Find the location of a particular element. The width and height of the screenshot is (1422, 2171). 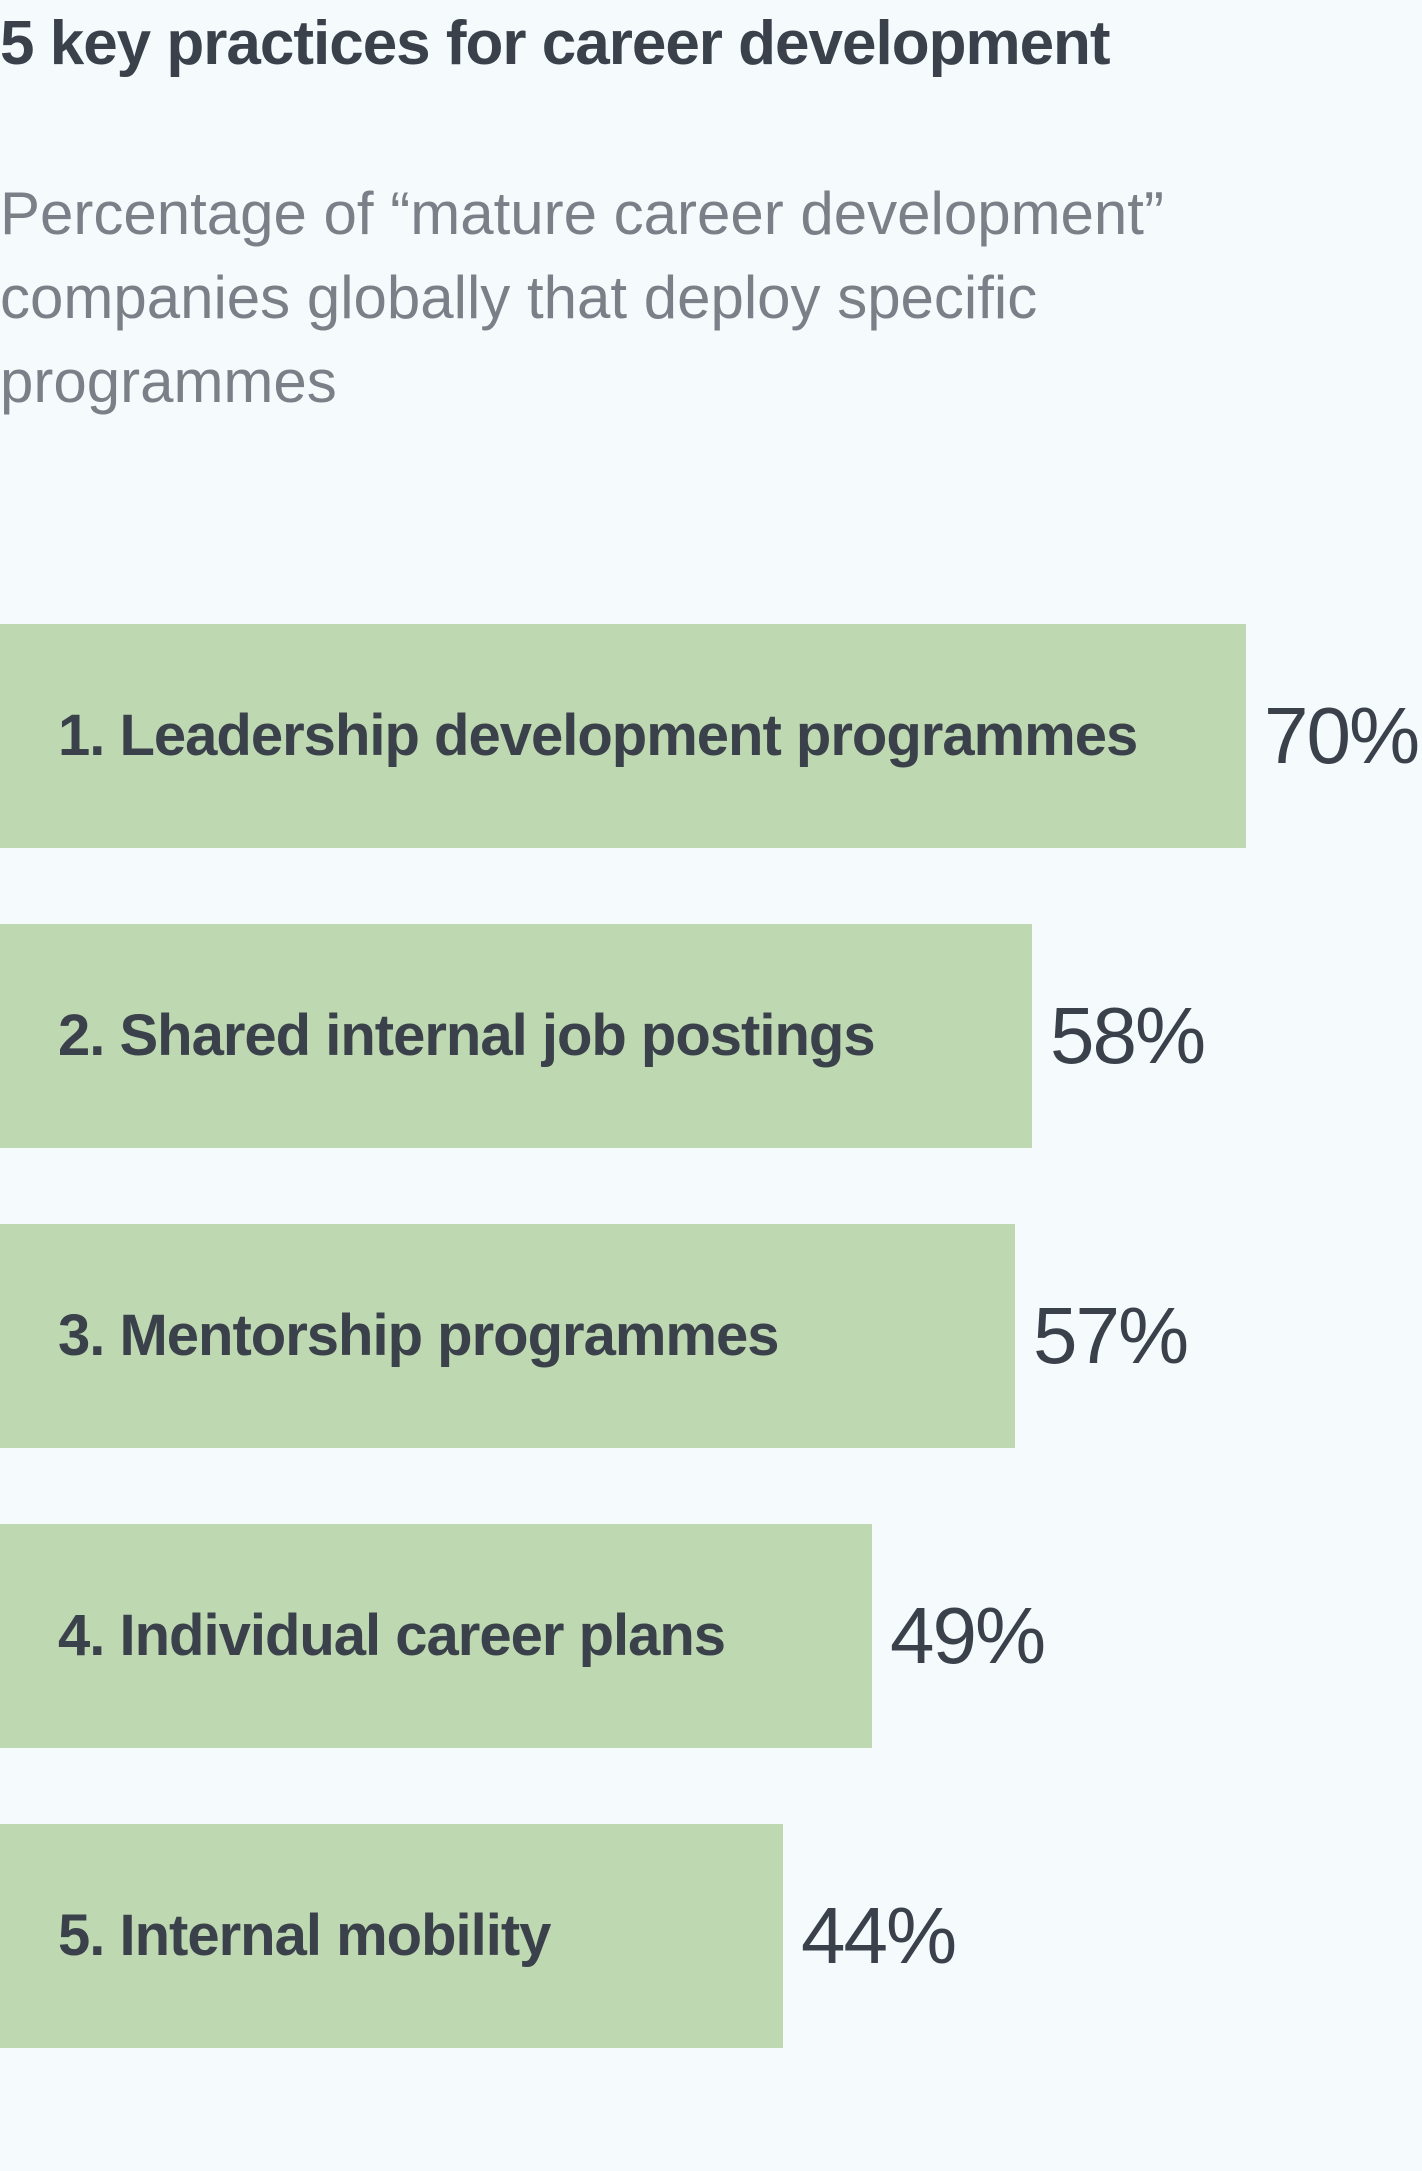

bar-value-label: 57% is located at coordinates (1111, 1335).